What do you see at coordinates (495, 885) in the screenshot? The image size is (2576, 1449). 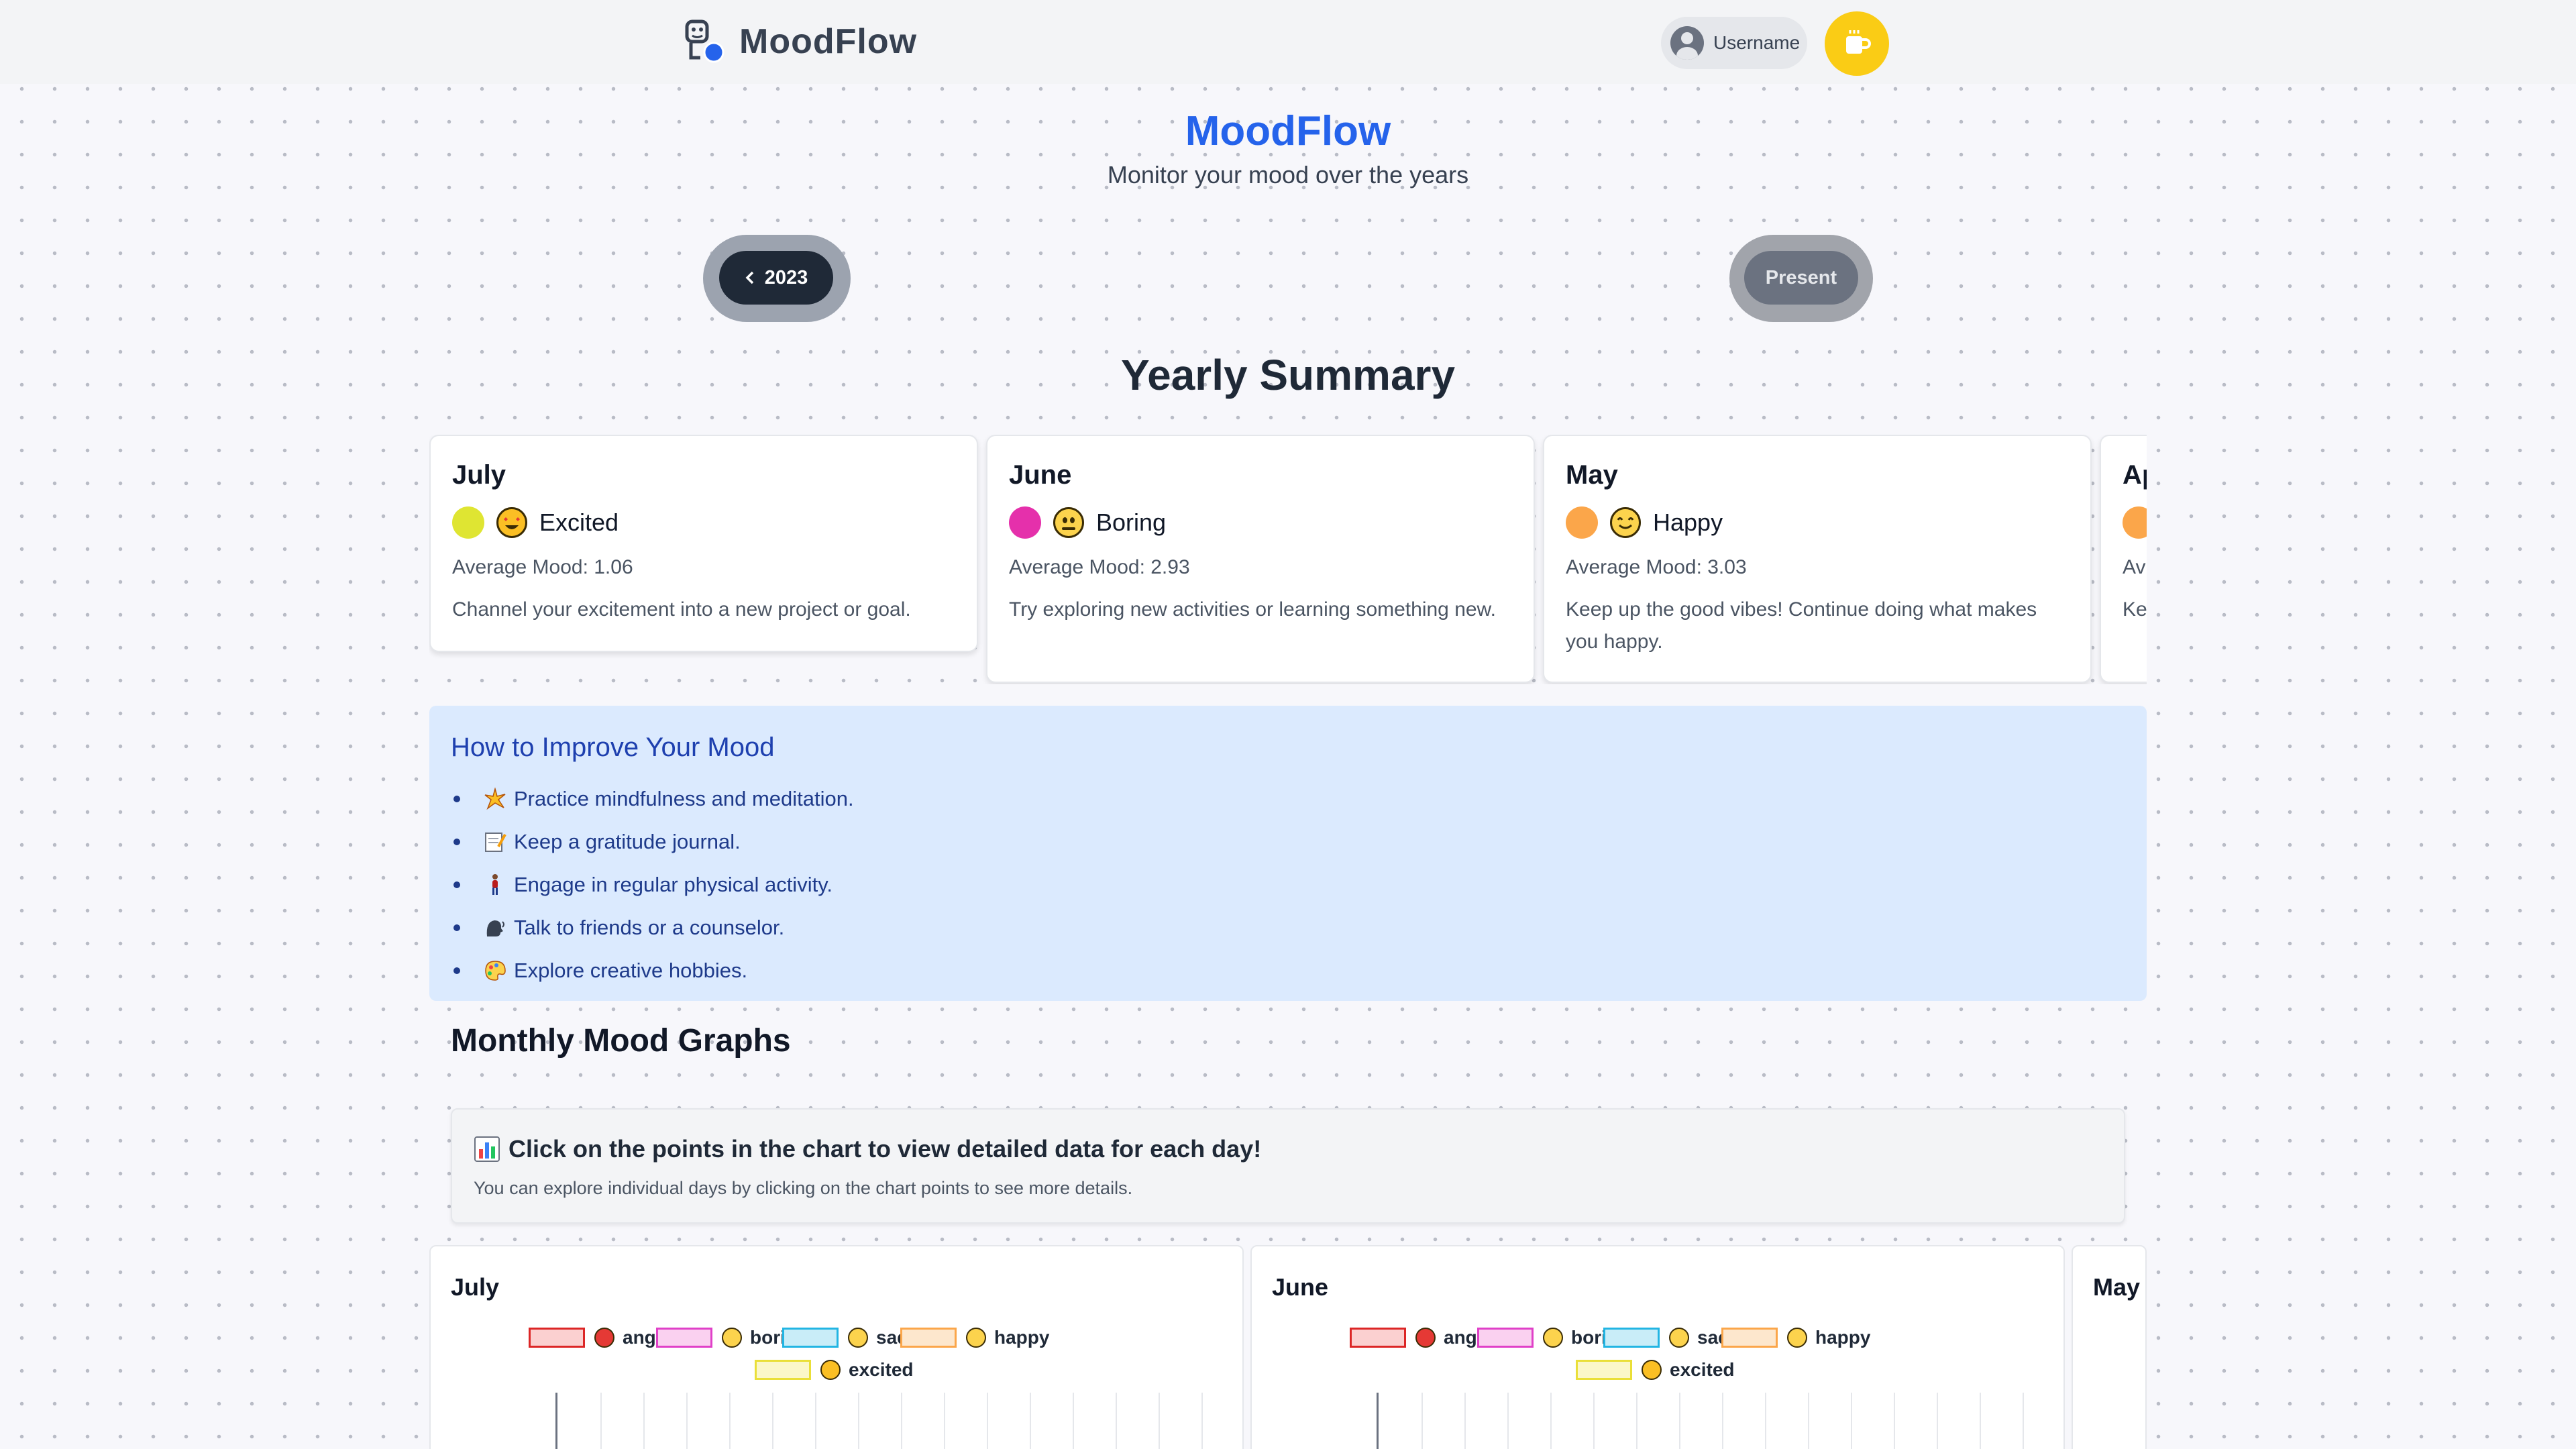 I see `walking-person-icon` at bounding box center [495, 885].